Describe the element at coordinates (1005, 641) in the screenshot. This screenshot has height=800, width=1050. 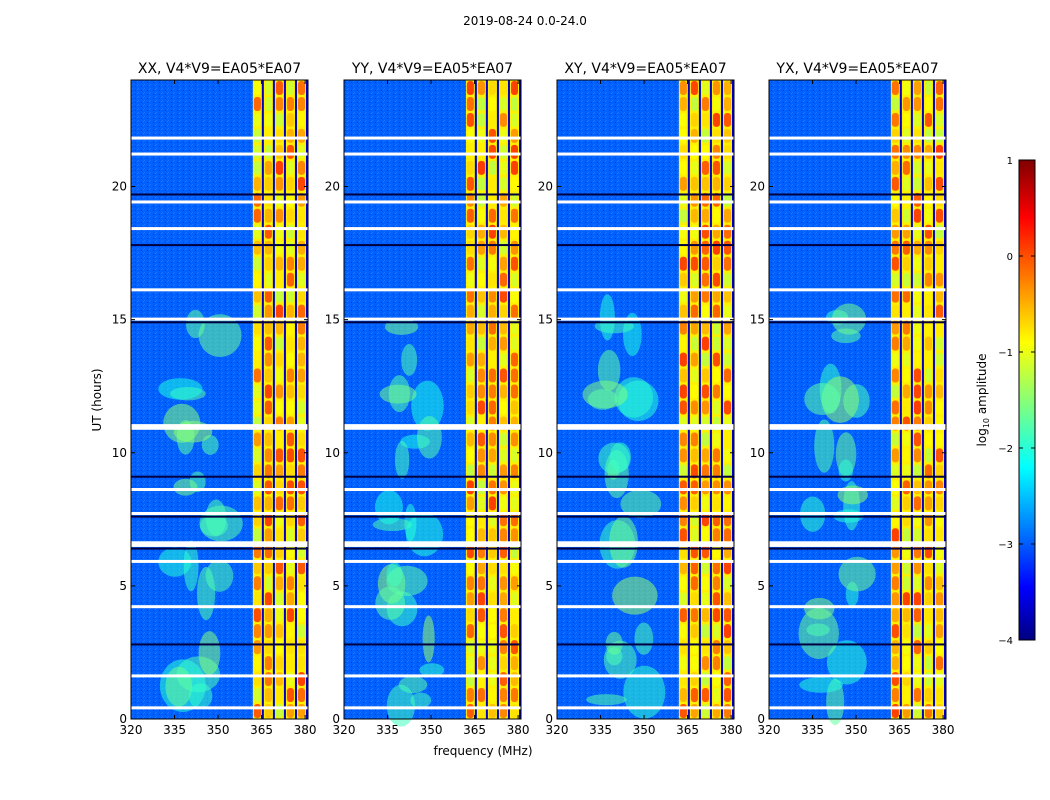
I see `colorbar-tick-label: −4` at that location.